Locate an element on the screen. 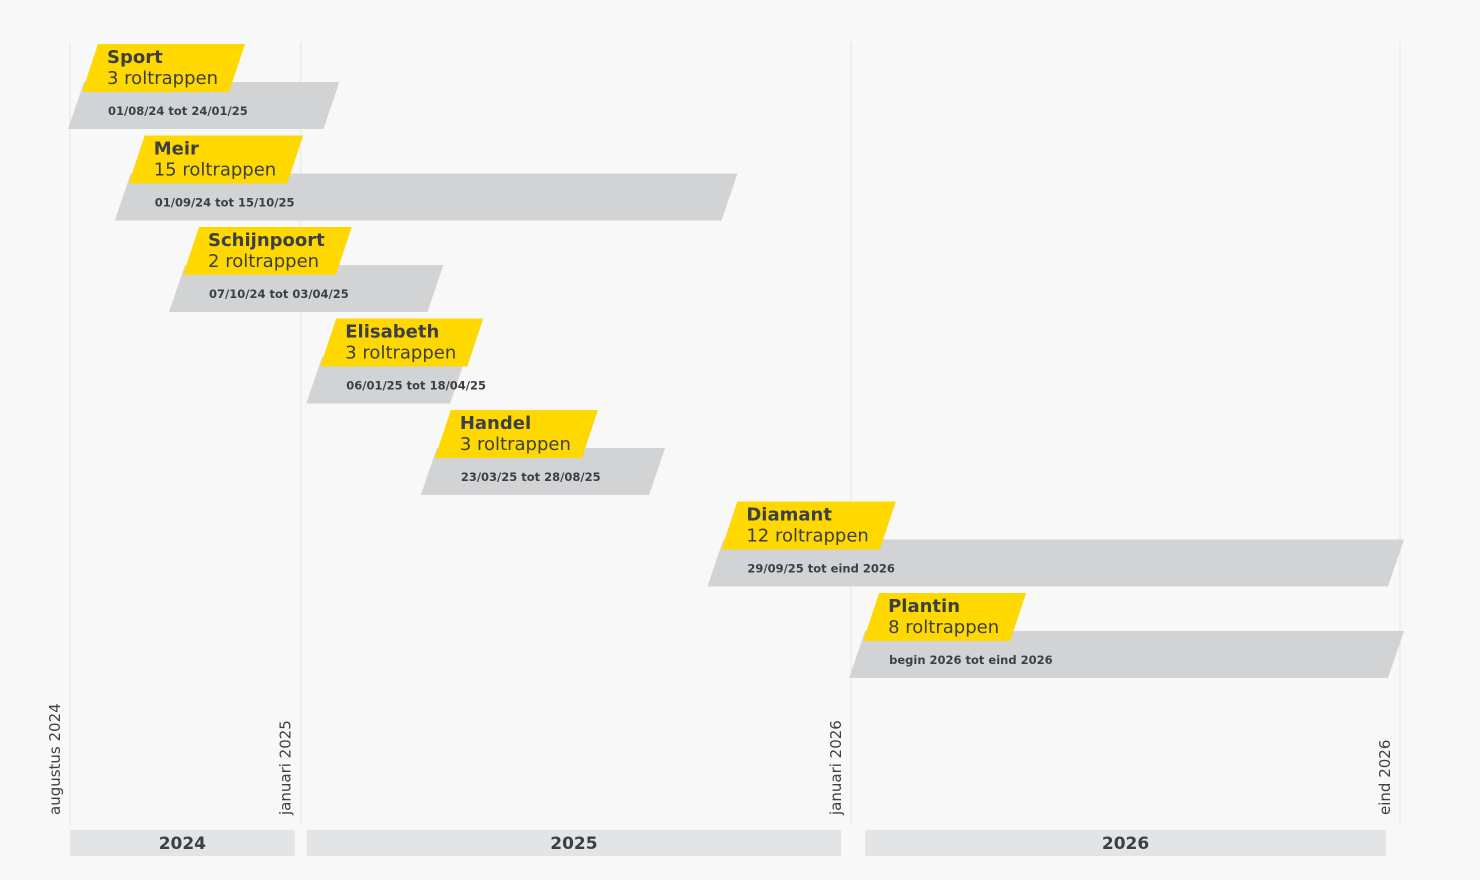  task-count: 12 roltrappen is located at coordinates (807, 536).